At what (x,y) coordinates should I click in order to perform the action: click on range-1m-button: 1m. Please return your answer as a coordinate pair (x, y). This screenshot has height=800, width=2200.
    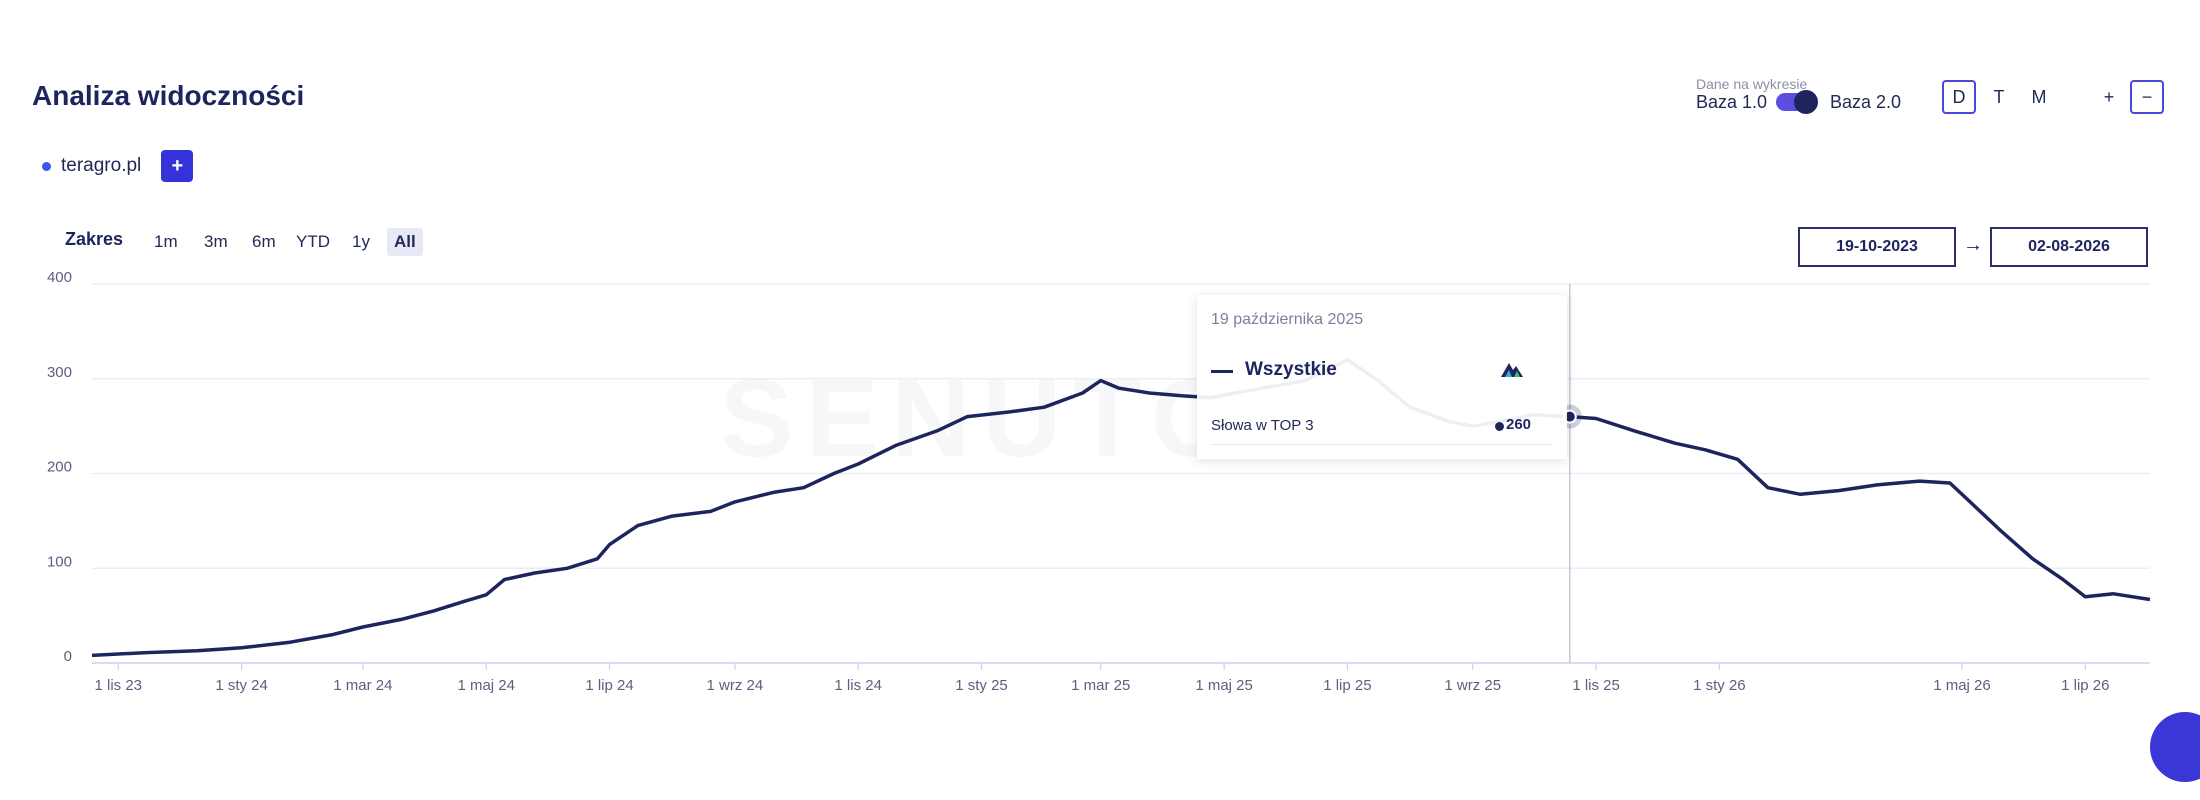
    Looking at the image, I should click on (166, 241).